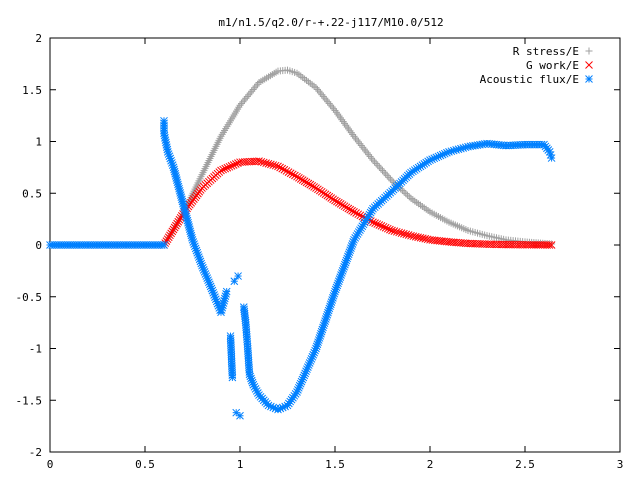 The height and width of the screenshot is (480, 640). Describe the element at coordinates (430, 464) in the screenshot. I see `x-tick-label: 2` at that location.